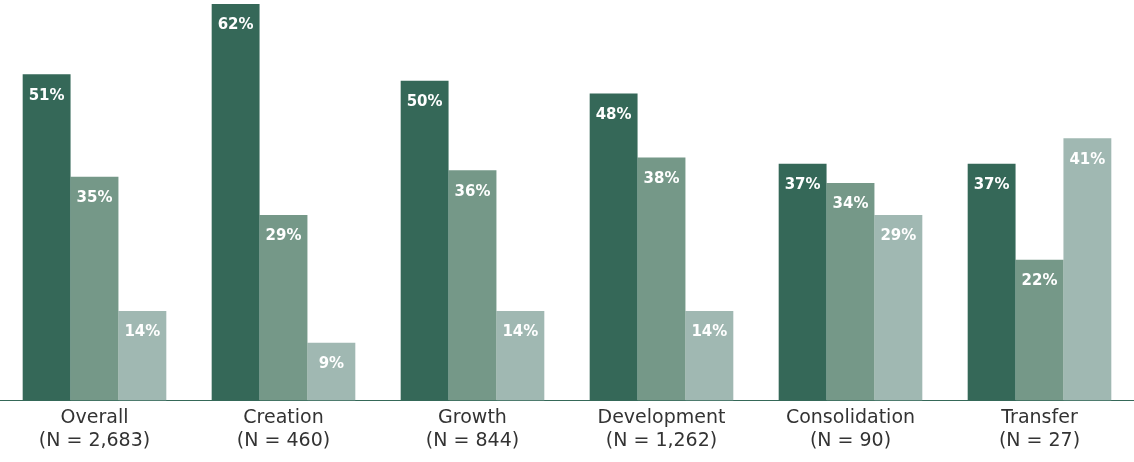 This screenshot has width=1134, height=462. I want to click on data-label: 62%, so click(235, 24).